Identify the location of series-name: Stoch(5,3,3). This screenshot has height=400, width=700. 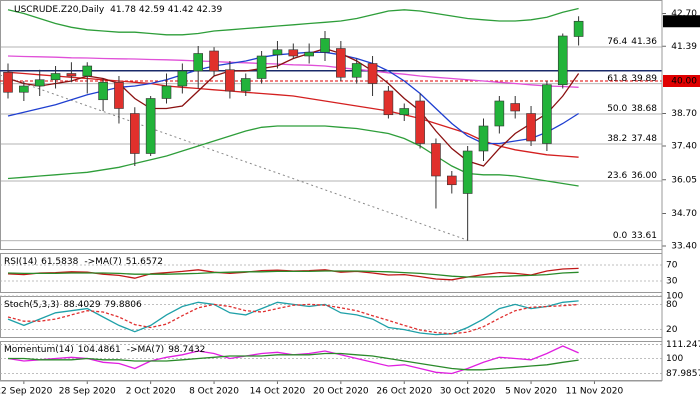
(31, 305).